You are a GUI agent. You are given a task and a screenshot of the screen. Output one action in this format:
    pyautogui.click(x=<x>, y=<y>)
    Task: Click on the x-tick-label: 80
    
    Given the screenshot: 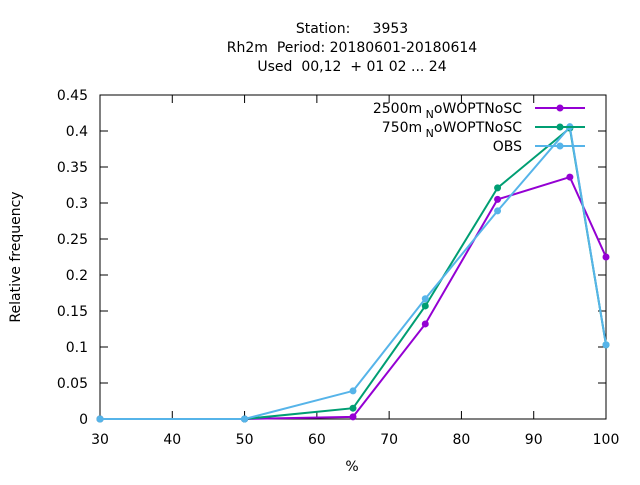 What is the action you would take?
    pyautogui.click(x=462, y=440)
    